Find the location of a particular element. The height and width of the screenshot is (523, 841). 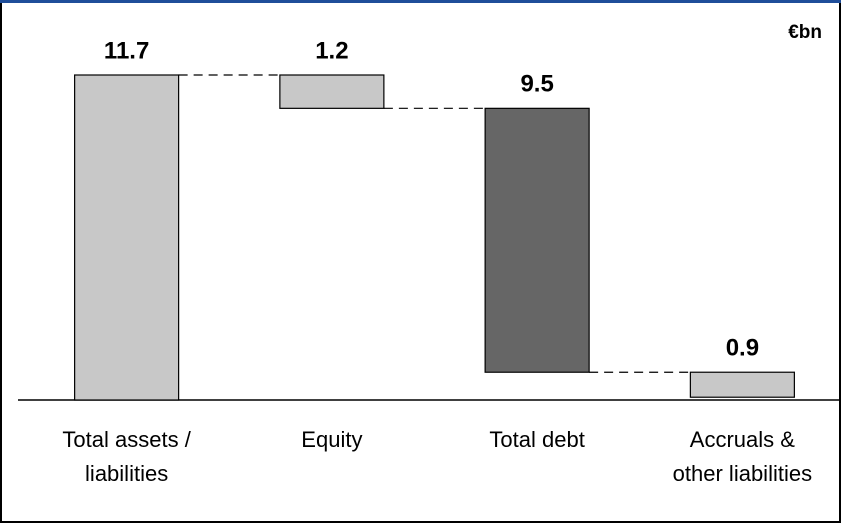

value-label: 11.7 is located at coordinates (126, 50).